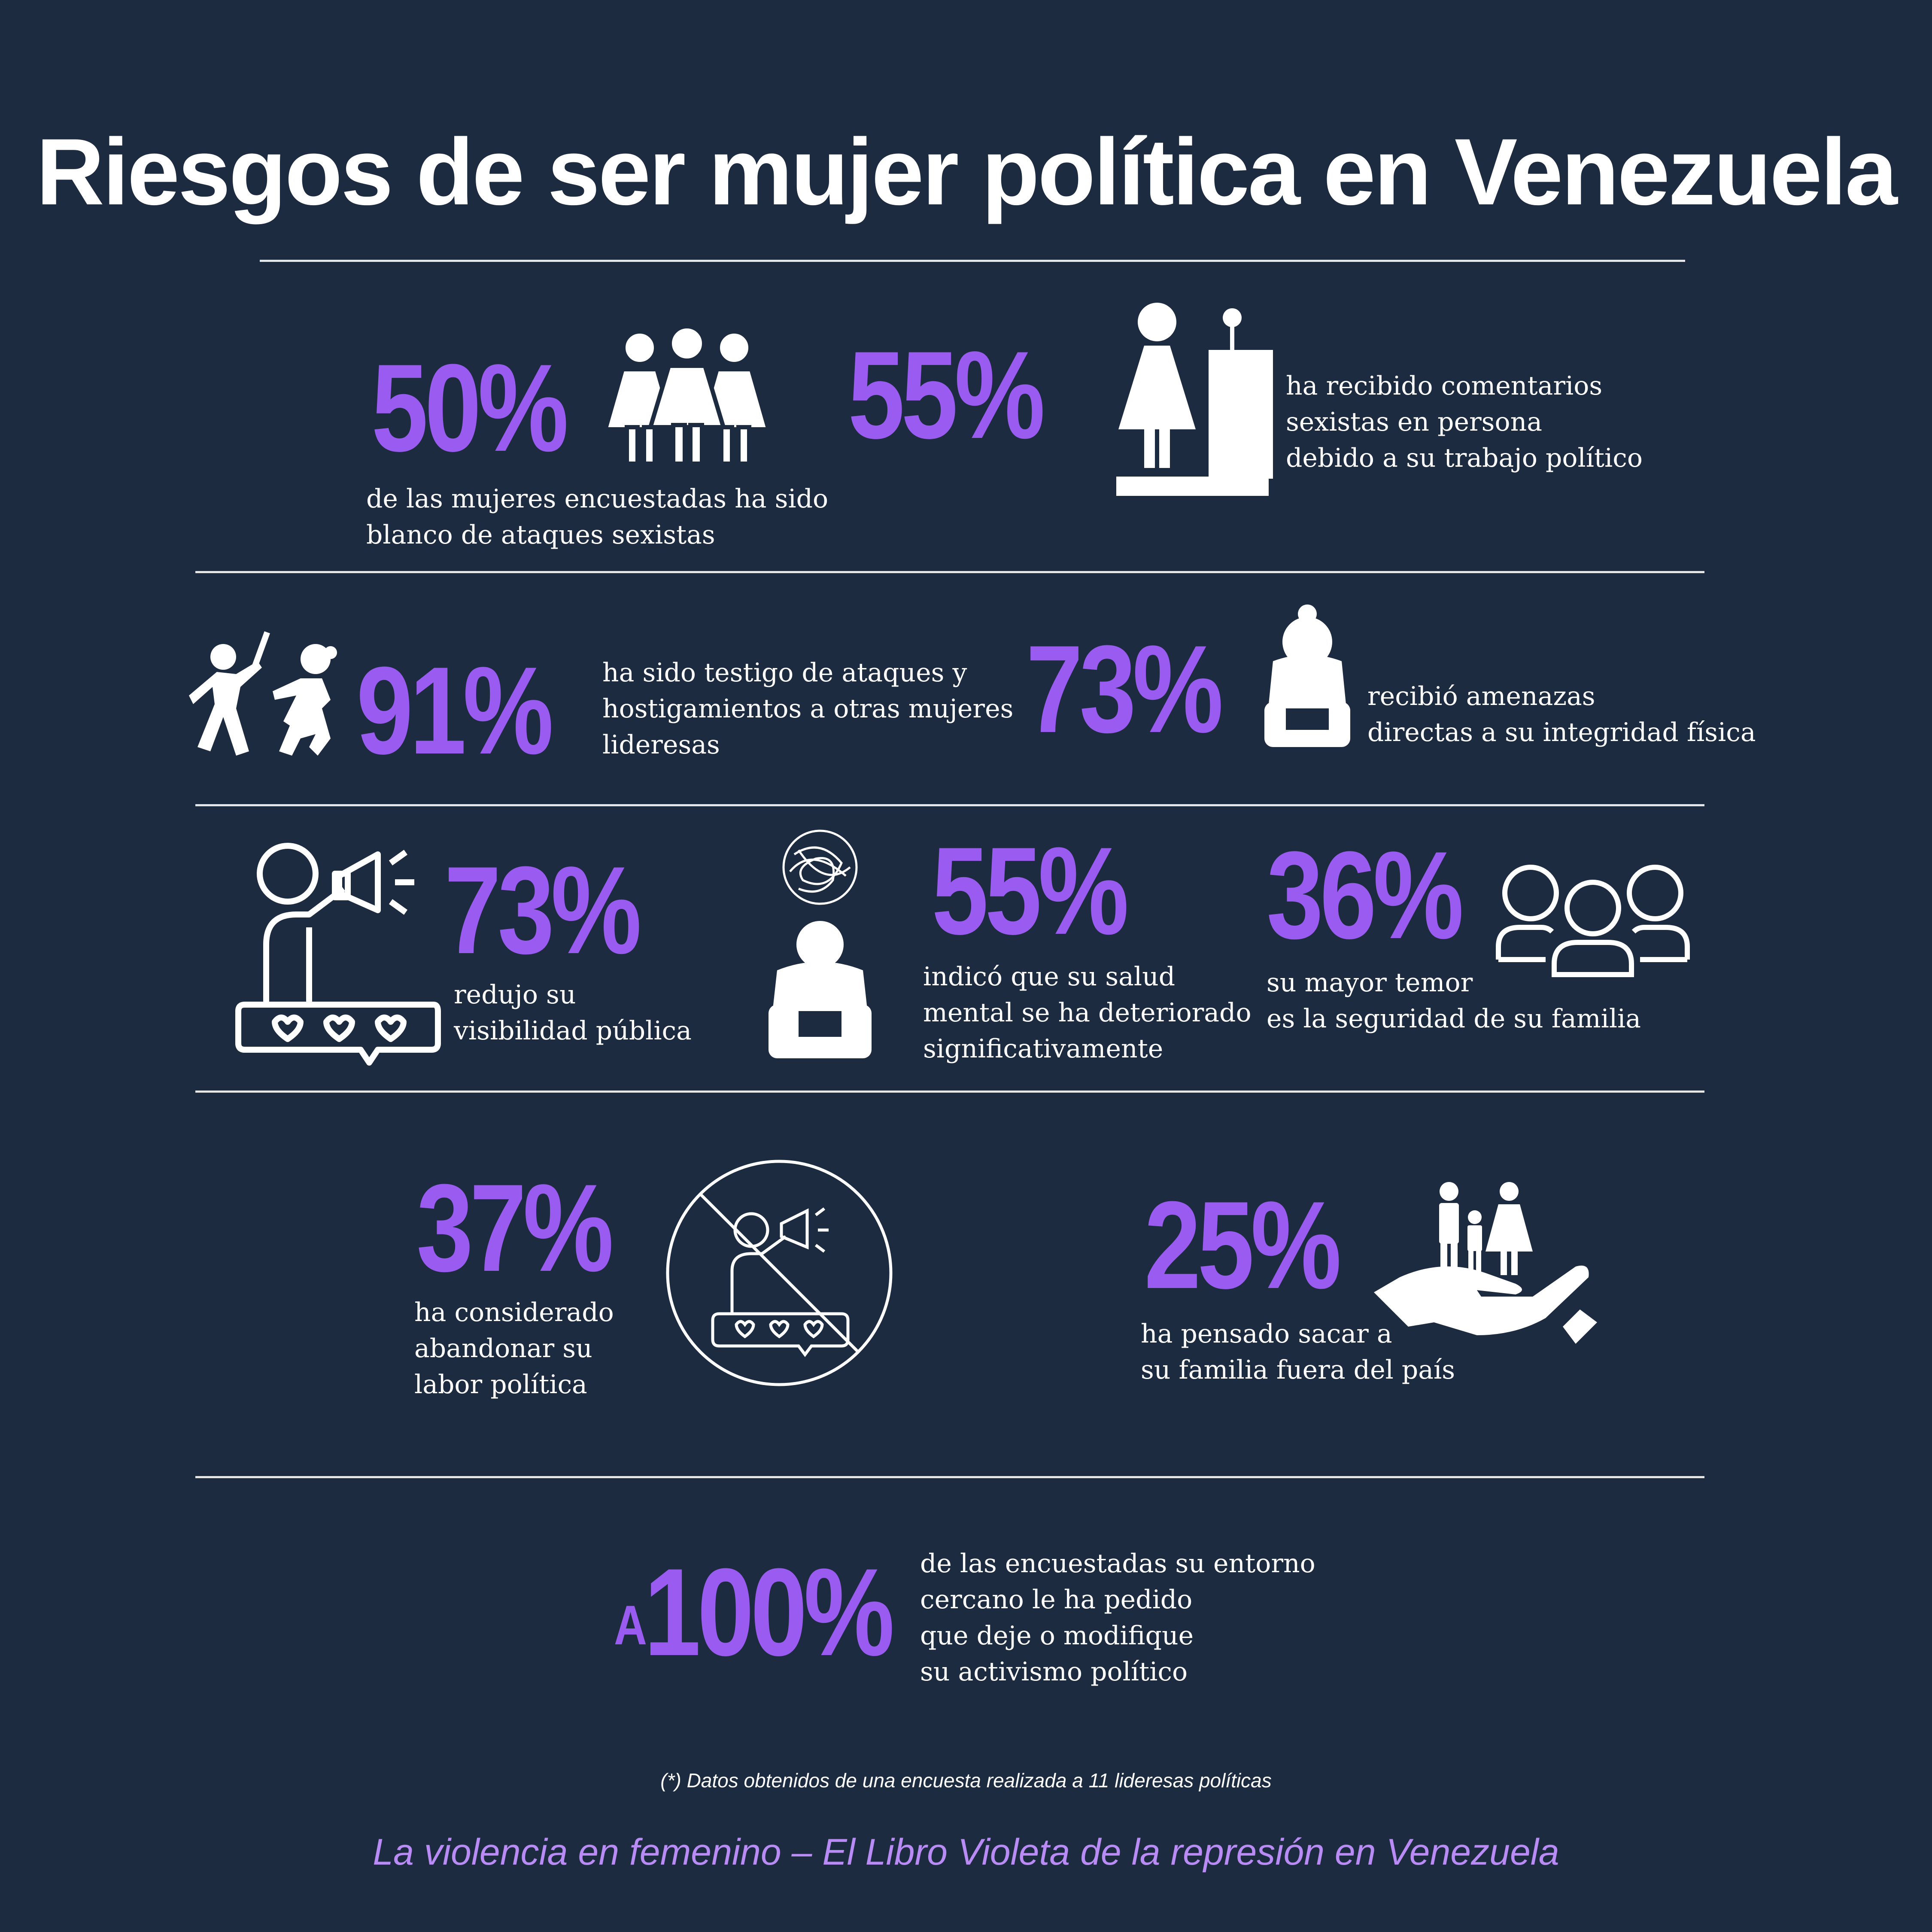 This screenshot has height=1932, width=1932. I want to click on anxious-person-icon, so click(821, 943).